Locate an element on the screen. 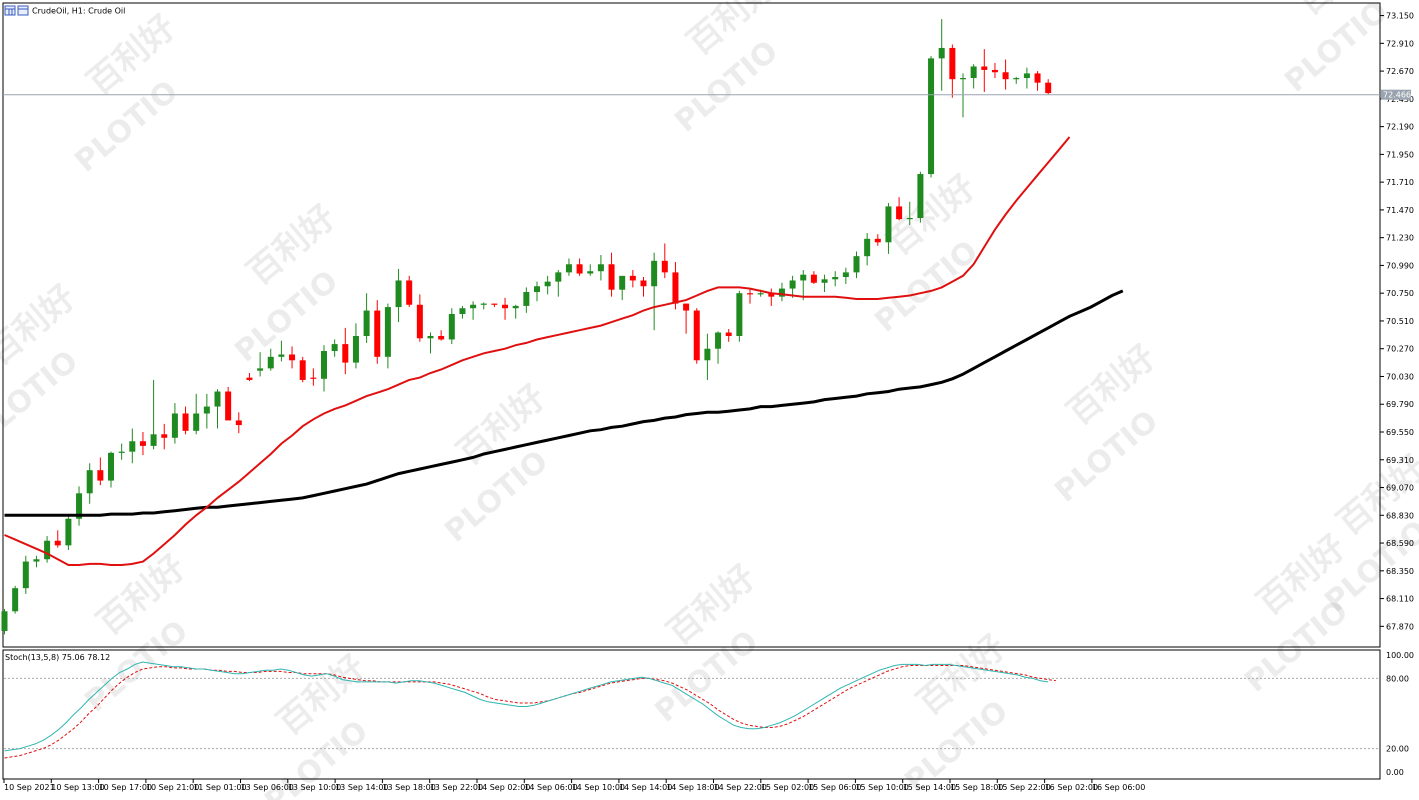 The image size is (1419, 800). time-tick-label: 13 Sep 18:00 is located at coordinates (408, 787).